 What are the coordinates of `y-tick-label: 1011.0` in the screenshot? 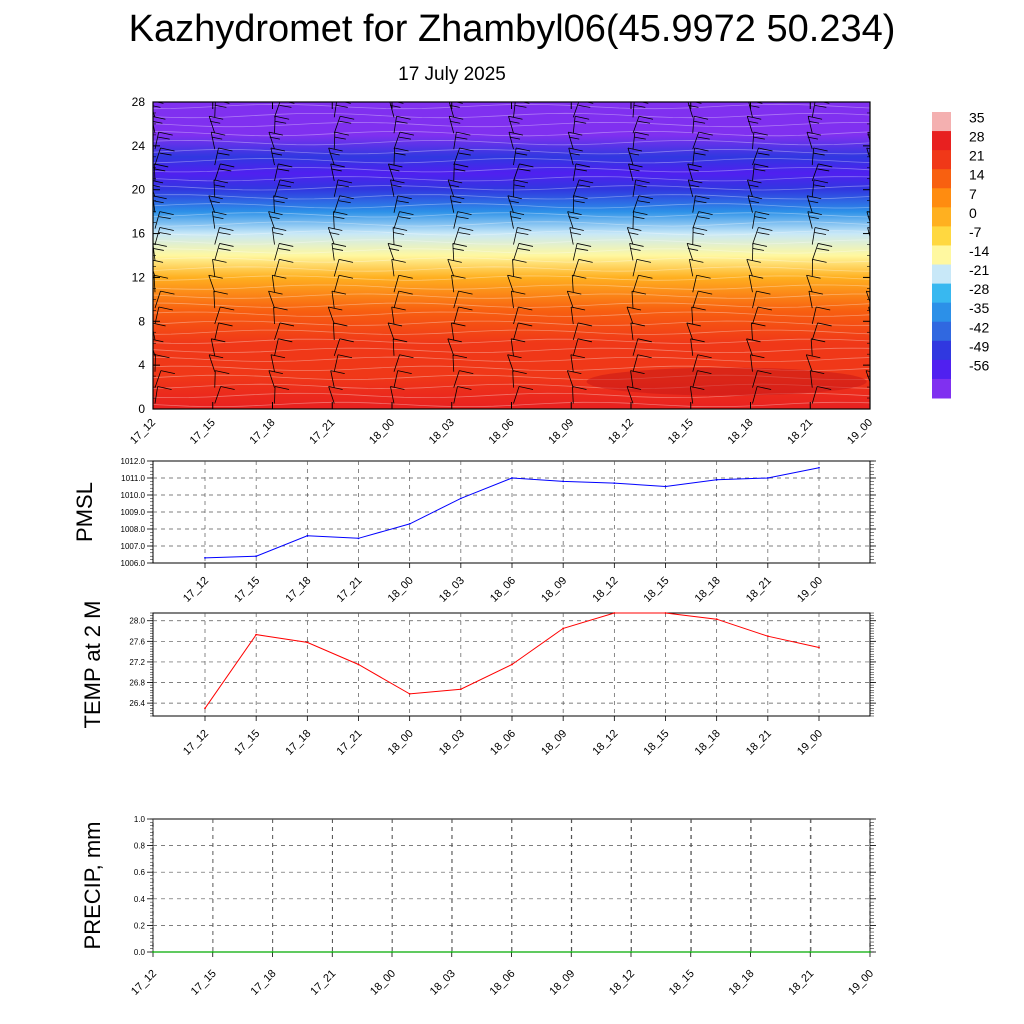 It's located at (133, 478).